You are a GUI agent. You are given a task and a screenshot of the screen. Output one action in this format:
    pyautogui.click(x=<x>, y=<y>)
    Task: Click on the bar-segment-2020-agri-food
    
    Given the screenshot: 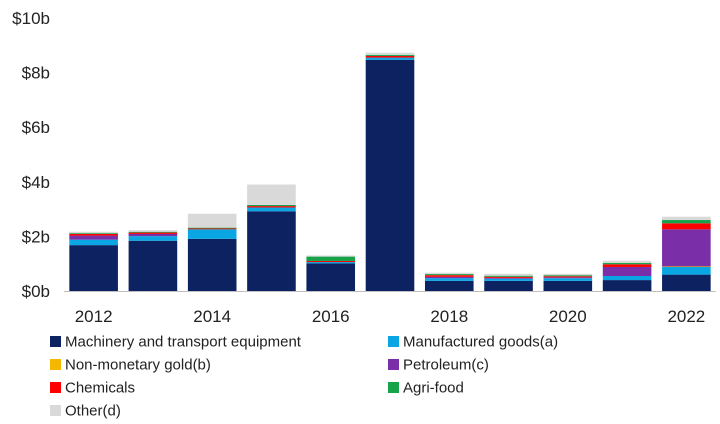 What is the action you would take?
    pyautogui.click(x=568, y=276)
    